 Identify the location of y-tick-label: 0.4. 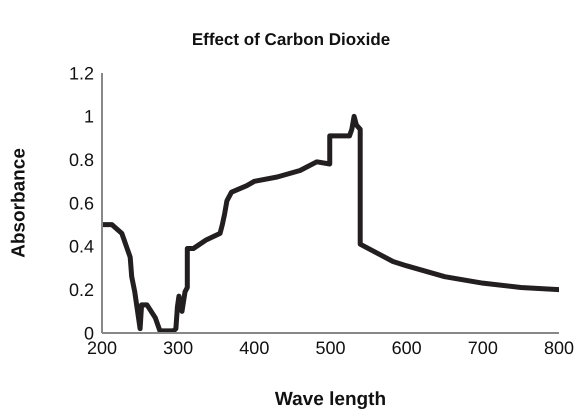
(81, 246).